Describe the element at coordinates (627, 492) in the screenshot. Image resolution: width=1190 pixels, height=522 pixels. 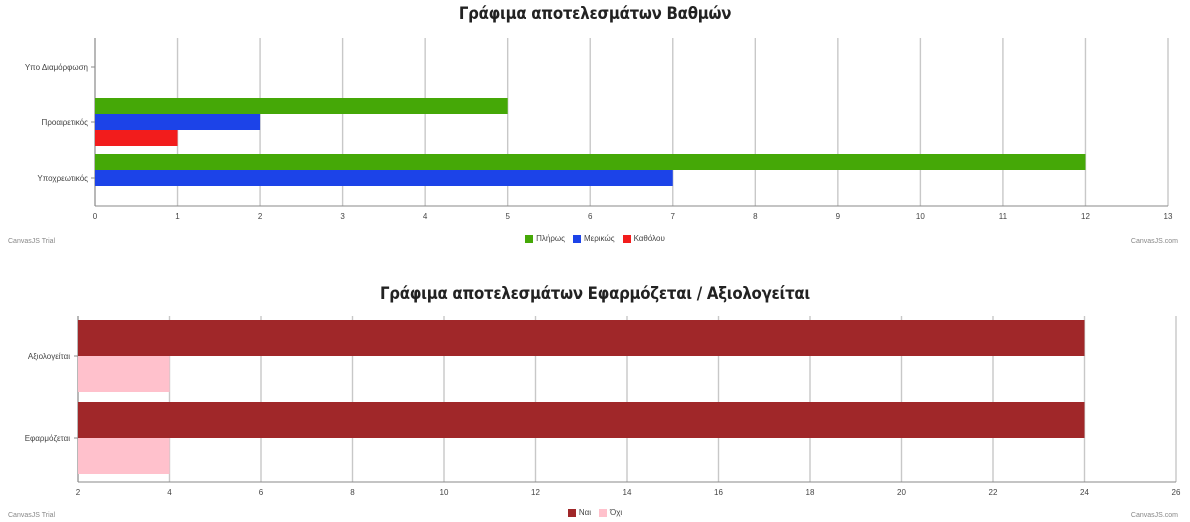
I see `x-tick-label: 14` at that location.